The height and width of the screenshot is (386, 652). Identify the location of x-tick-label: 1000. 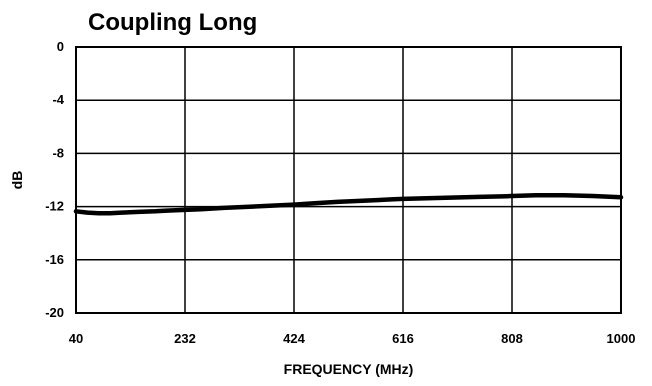
(621, 338).